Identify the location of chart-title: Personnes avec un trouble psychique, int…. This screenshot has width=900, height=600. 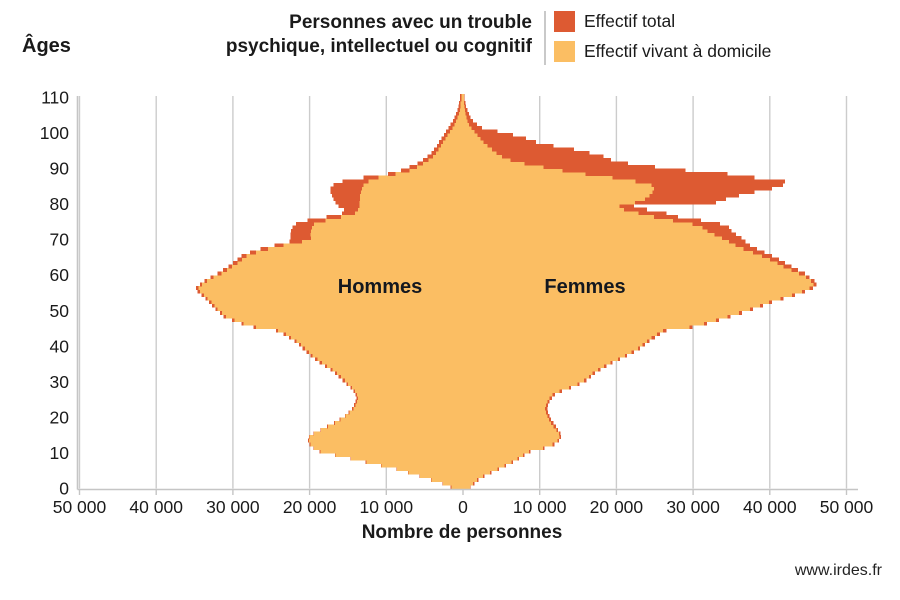
(379, 35).